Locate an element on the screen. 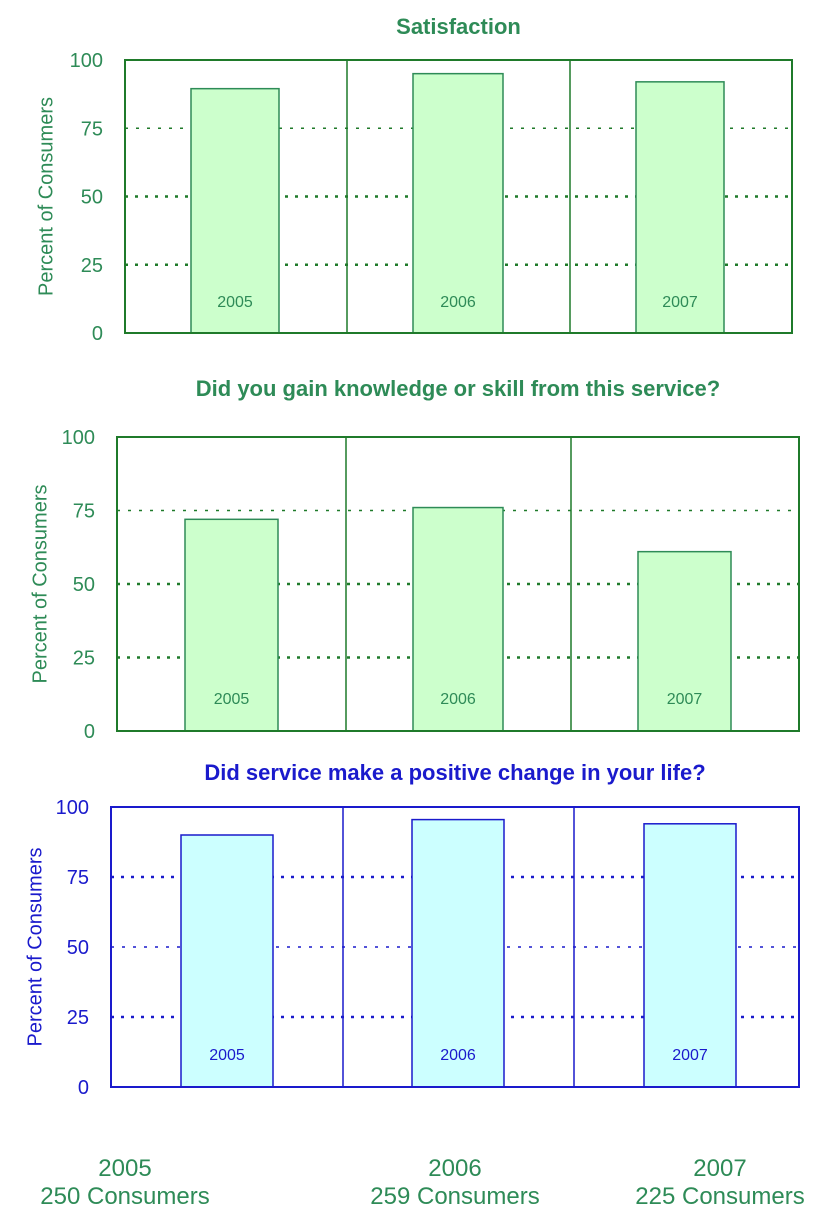  chart-title: Satisfaction is located at coordinates (458, 26).